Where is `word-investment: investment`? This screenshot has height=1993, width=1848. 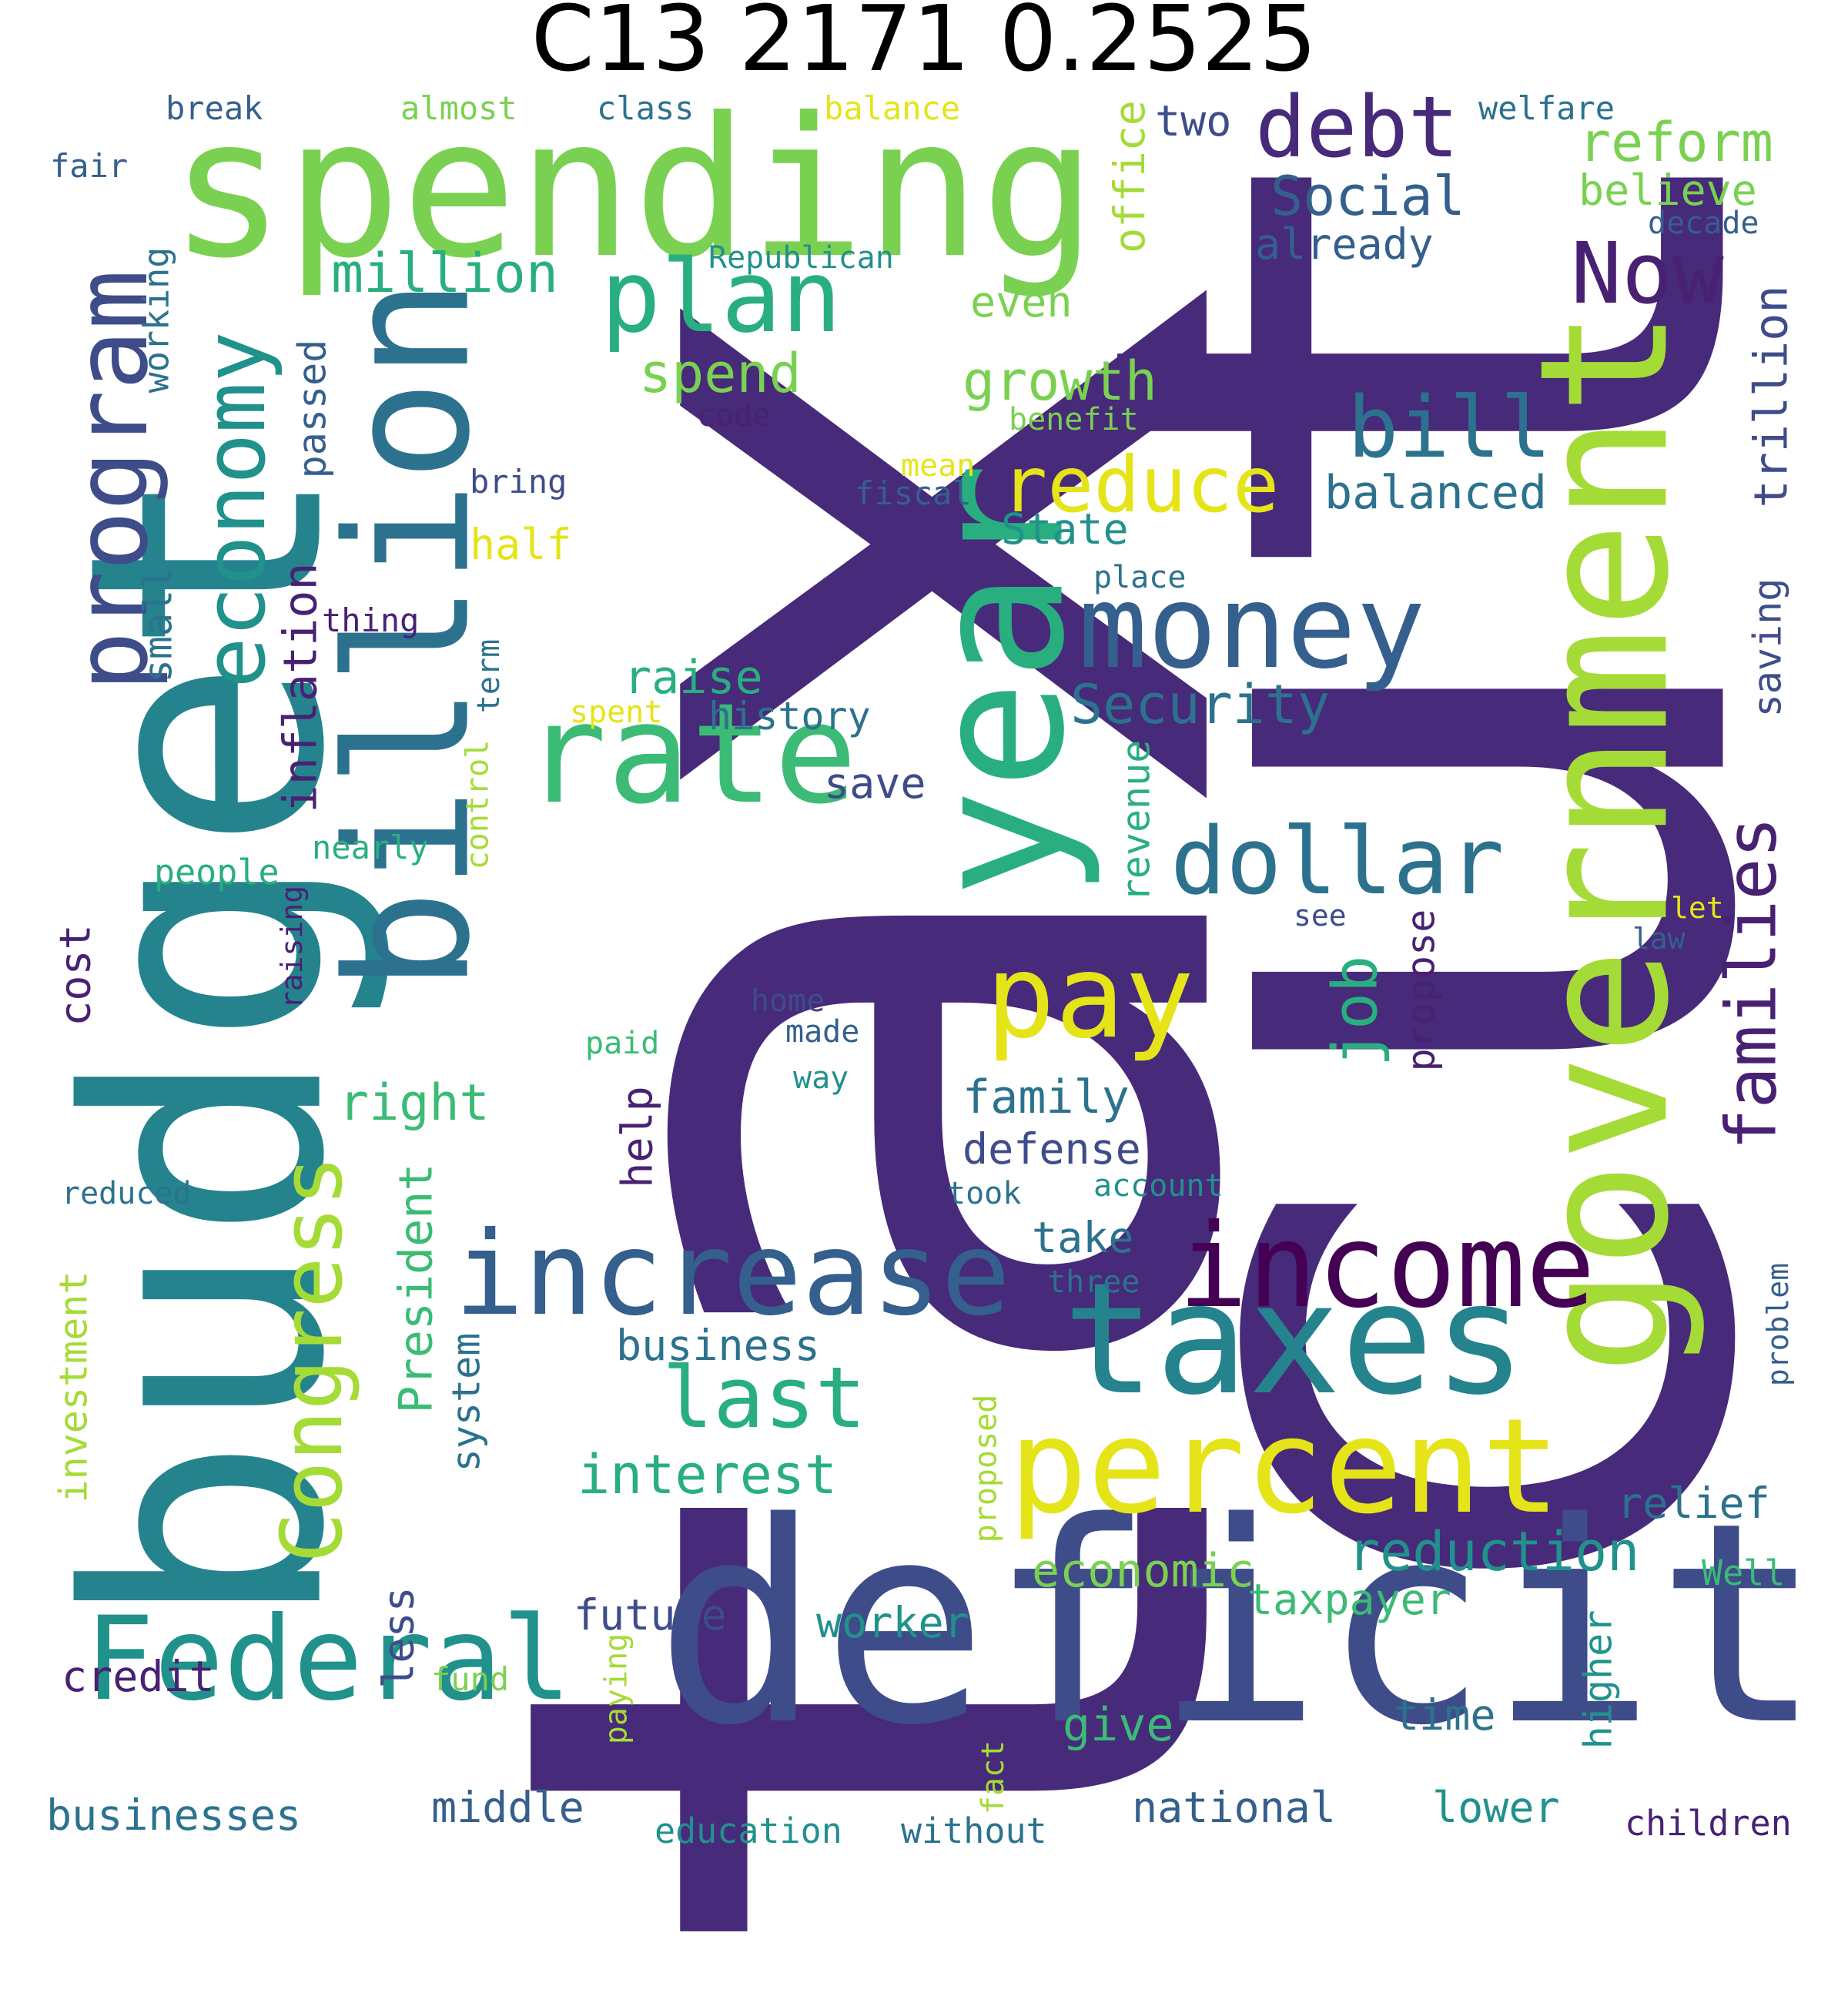
word-investment: investment is located at coordinates (73, 1387).